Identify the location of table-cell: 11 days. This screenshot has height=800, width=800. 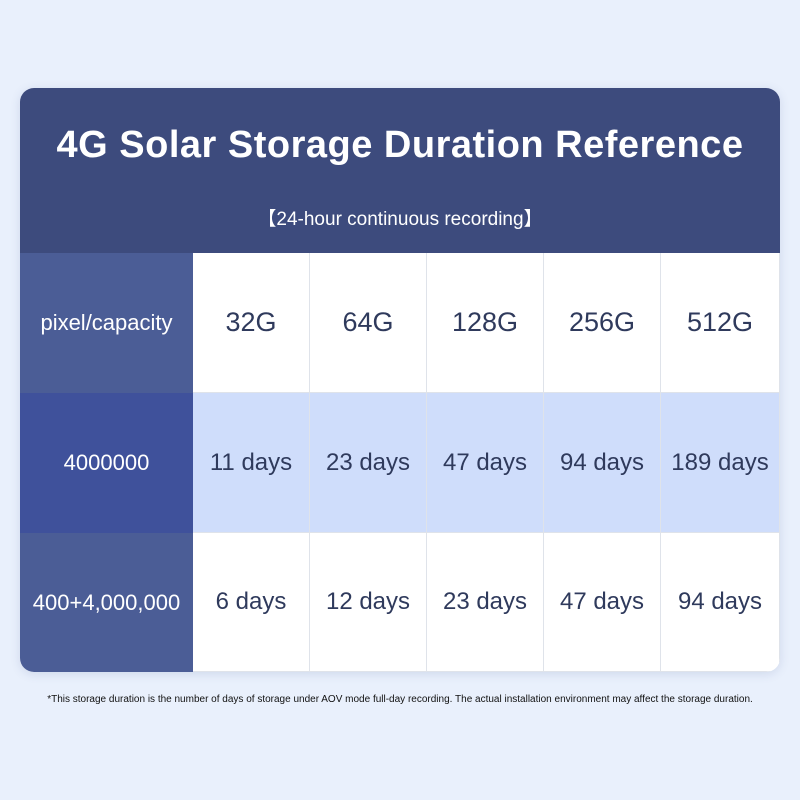
(251, 463).